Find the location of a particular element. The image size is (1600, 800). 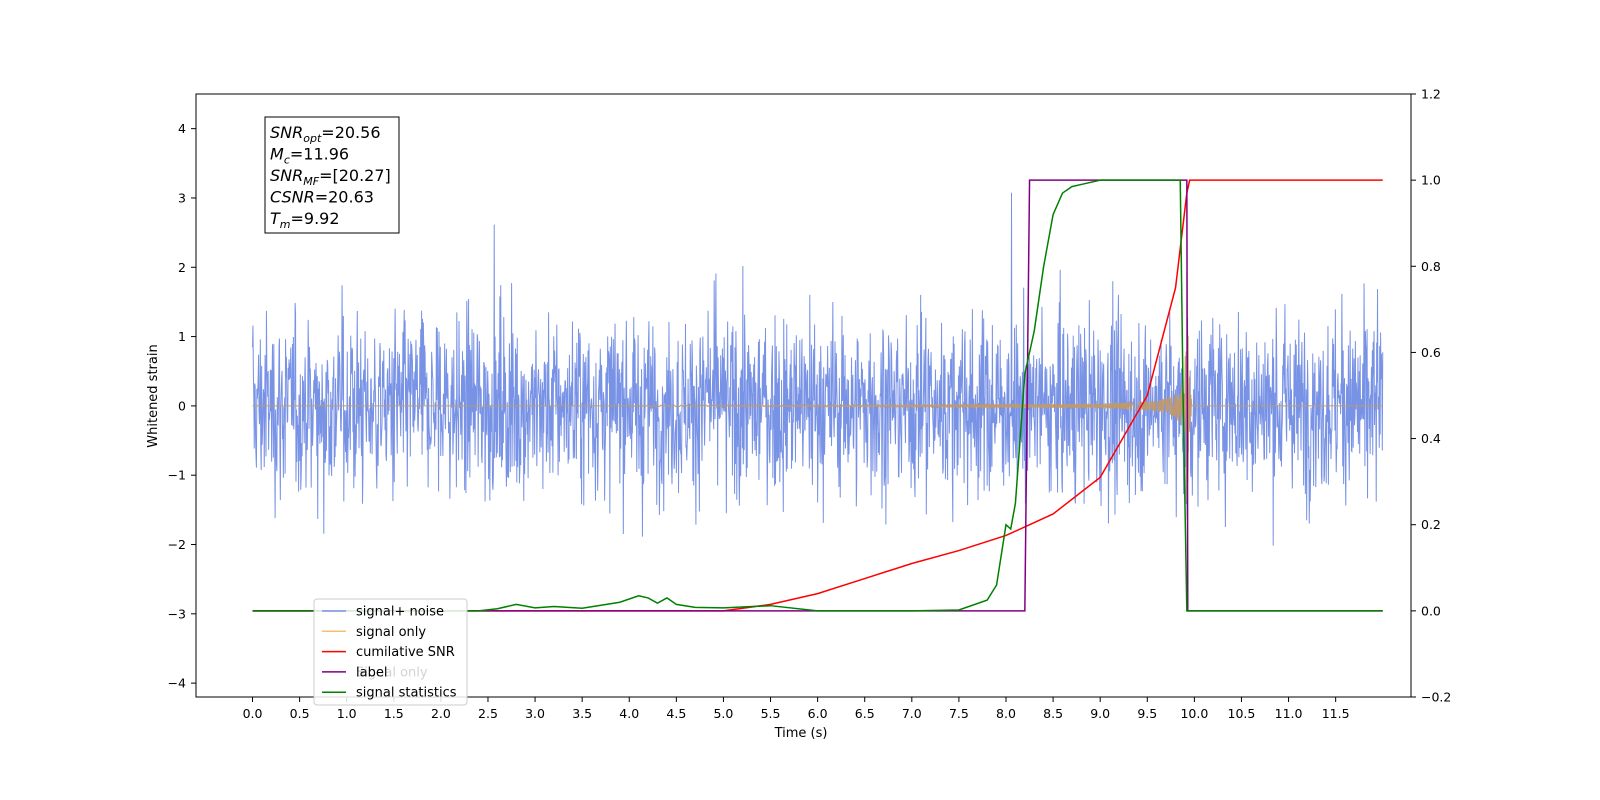

x-tick-label: 0.5 is located at coordinates (300, 713).